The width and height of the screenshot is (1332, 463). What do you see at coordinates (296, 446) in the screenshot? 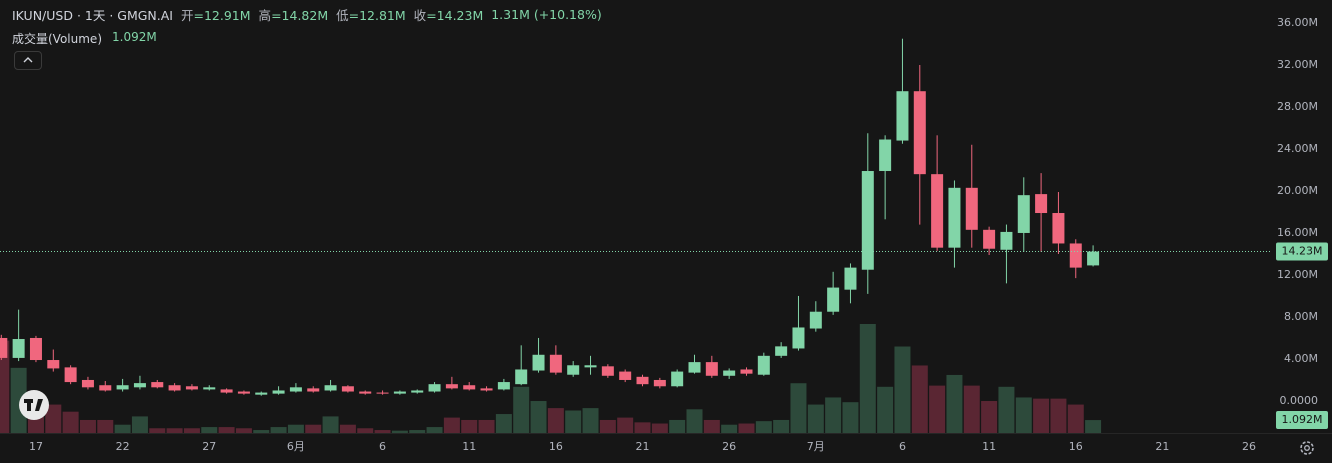
I see `x-tick-label: 6月` at bounding box center [296, 446].